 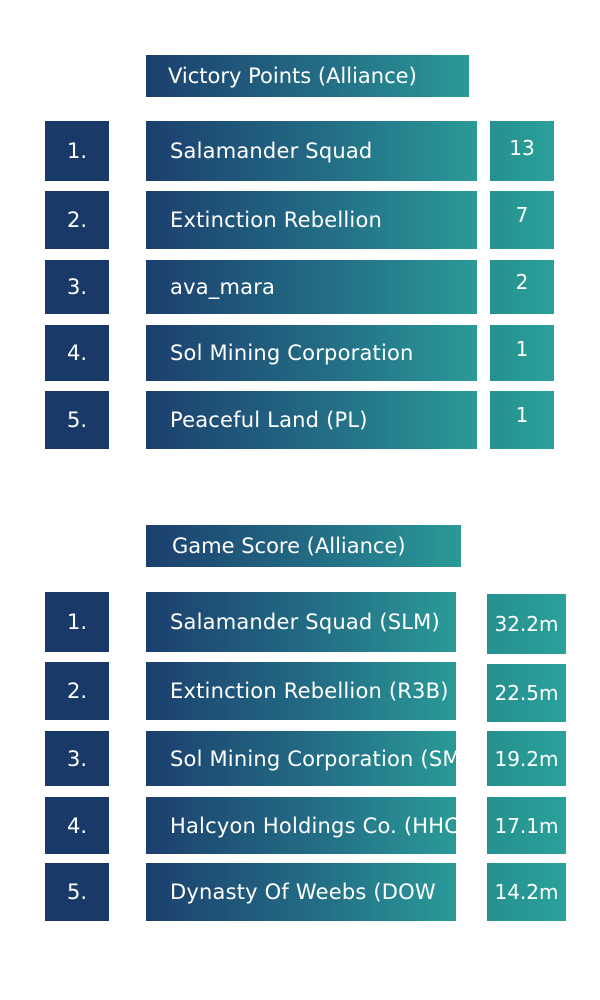 What do you see at coordinates (303, 546) in the screenshot?
I see `game-score-title: Game Score (Alliance)` at bounding box center [303, 546].